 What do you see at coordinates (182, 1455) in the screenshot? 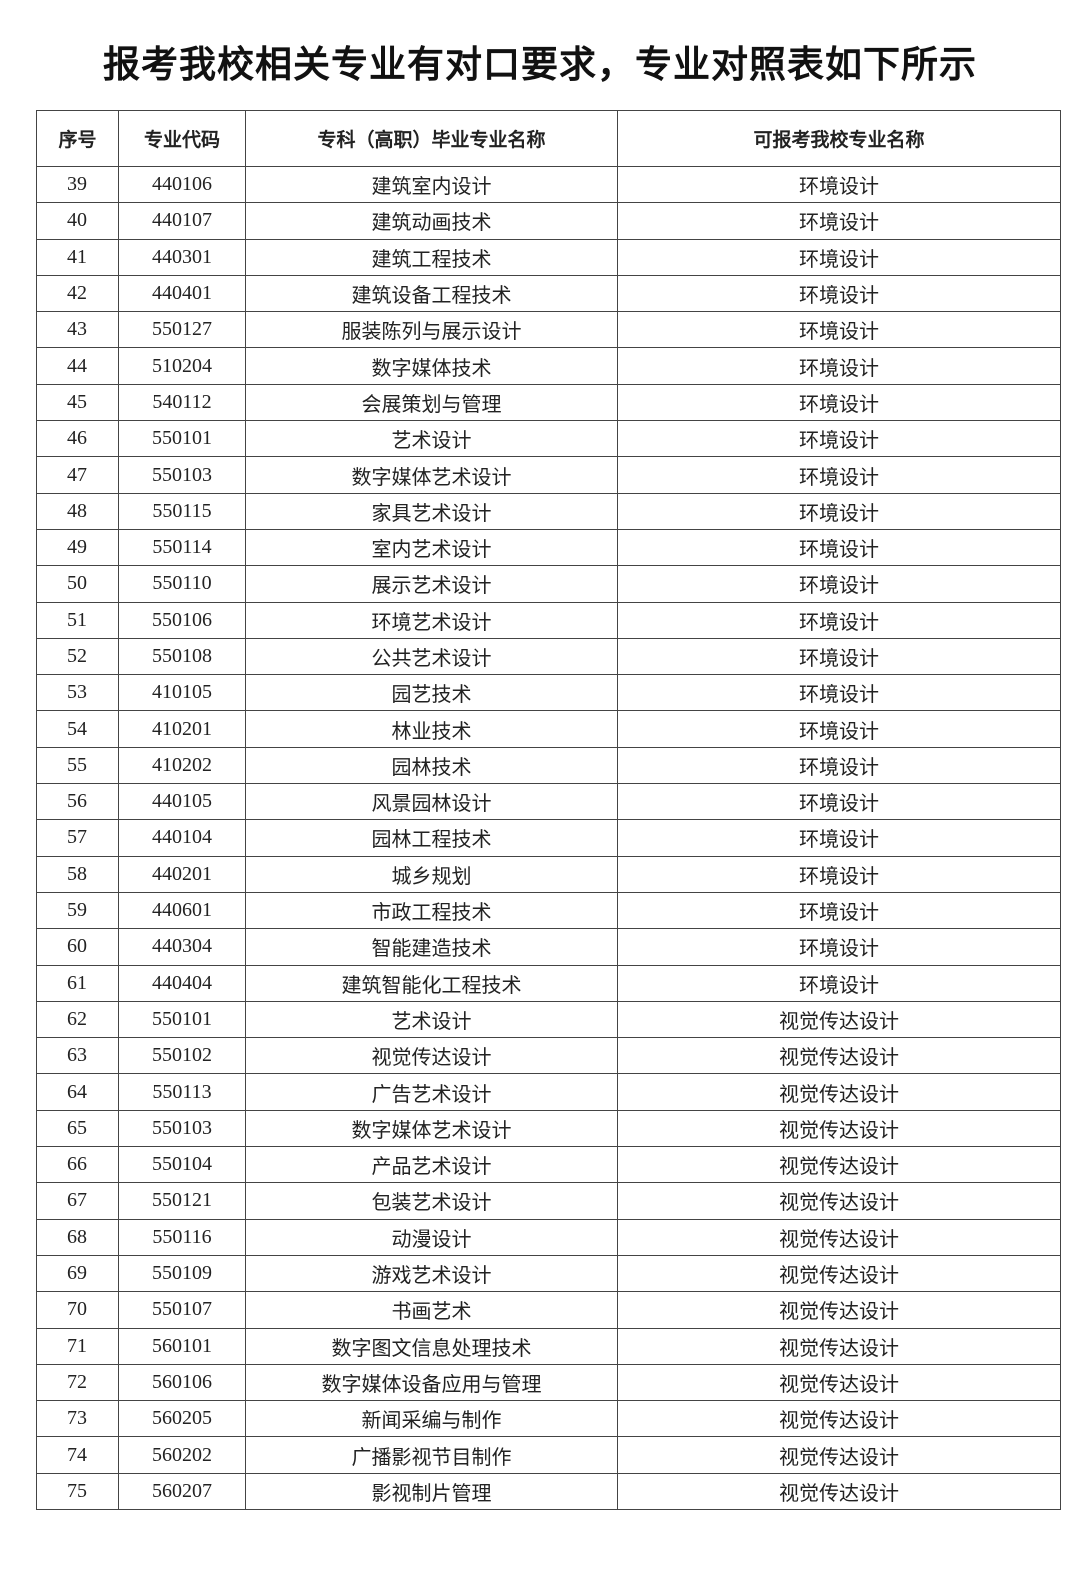
I see `cell-code: 560202` at bounding box center [182, 1455].